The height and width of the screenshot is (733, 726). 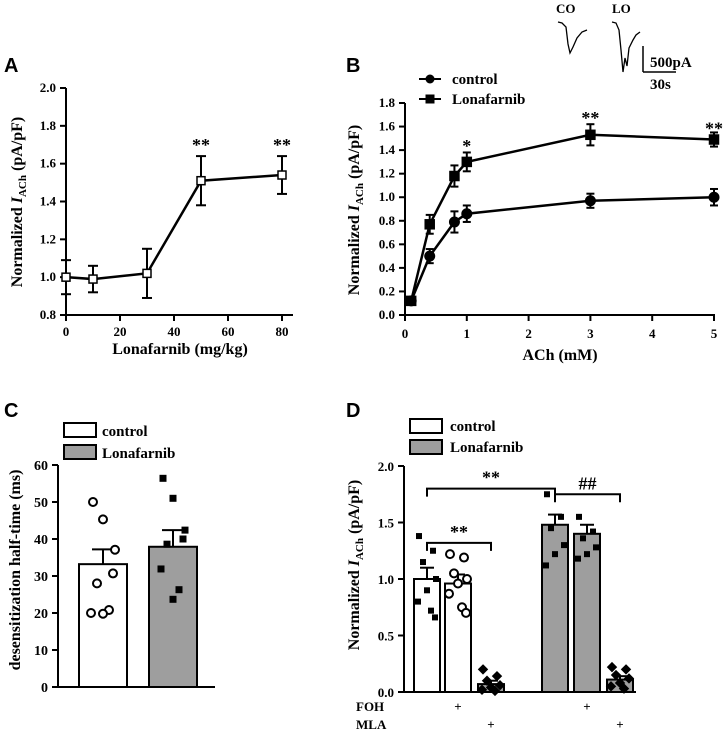 What do you see at coordinates (353, 66) in the screenshot?
I see `panel-letter-b: B` at bounding box center [353, 66].